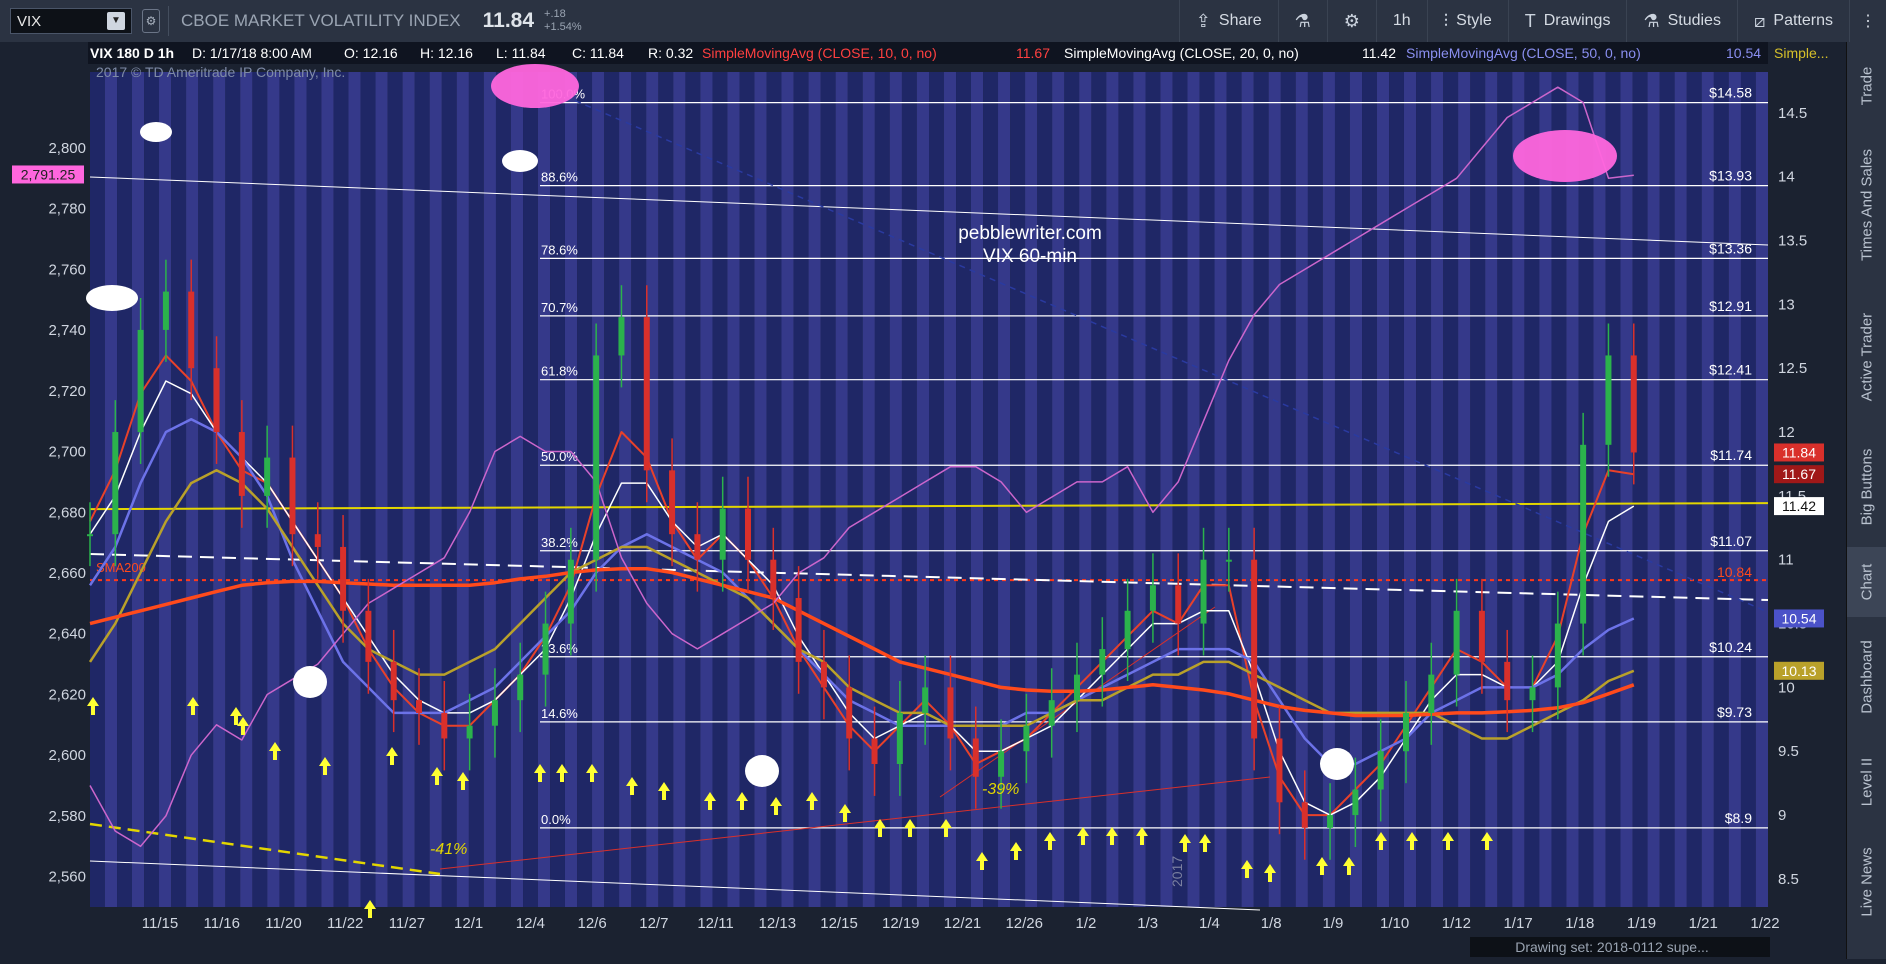  Describe the element at coordinates (1565, 156) in the screenshot. I see `highlight-oval` at that location.